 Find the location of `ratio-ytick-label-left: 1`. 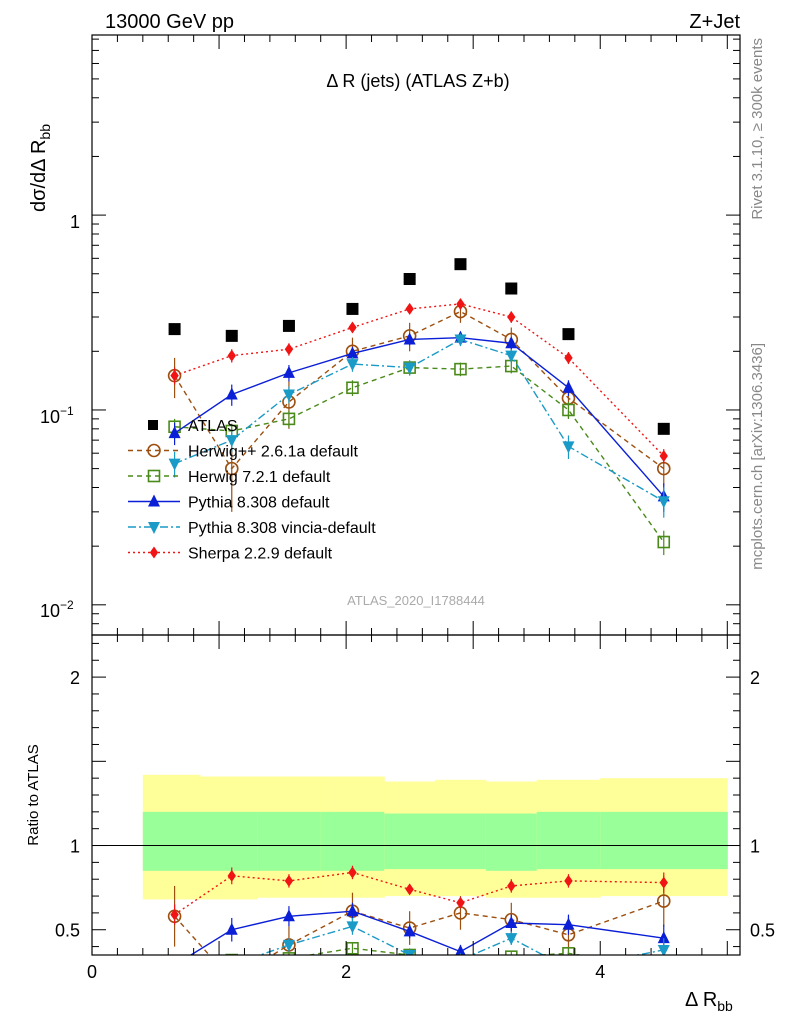

ratio-ytick-label-left: 1 is located at coordinates (75, 847).